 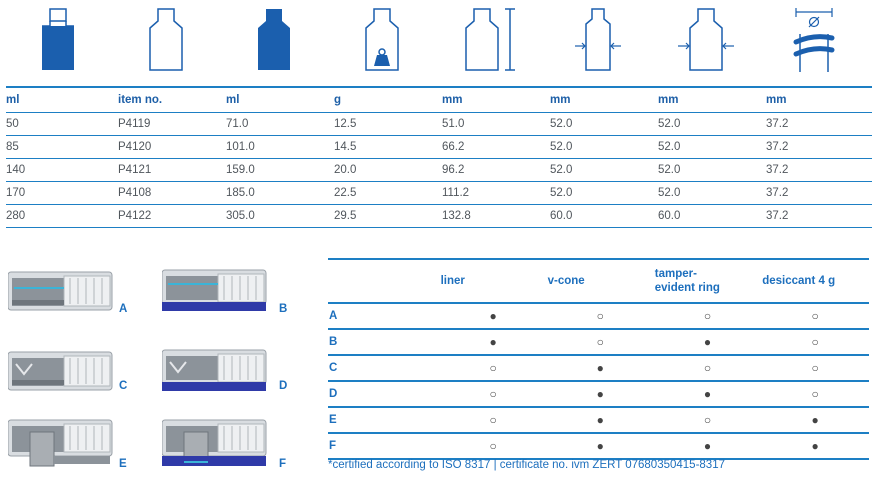 What do you see at coordinates (283, 386) in the screenshot?
I see `cap-label-d: D` at bounding box center [283, 386].